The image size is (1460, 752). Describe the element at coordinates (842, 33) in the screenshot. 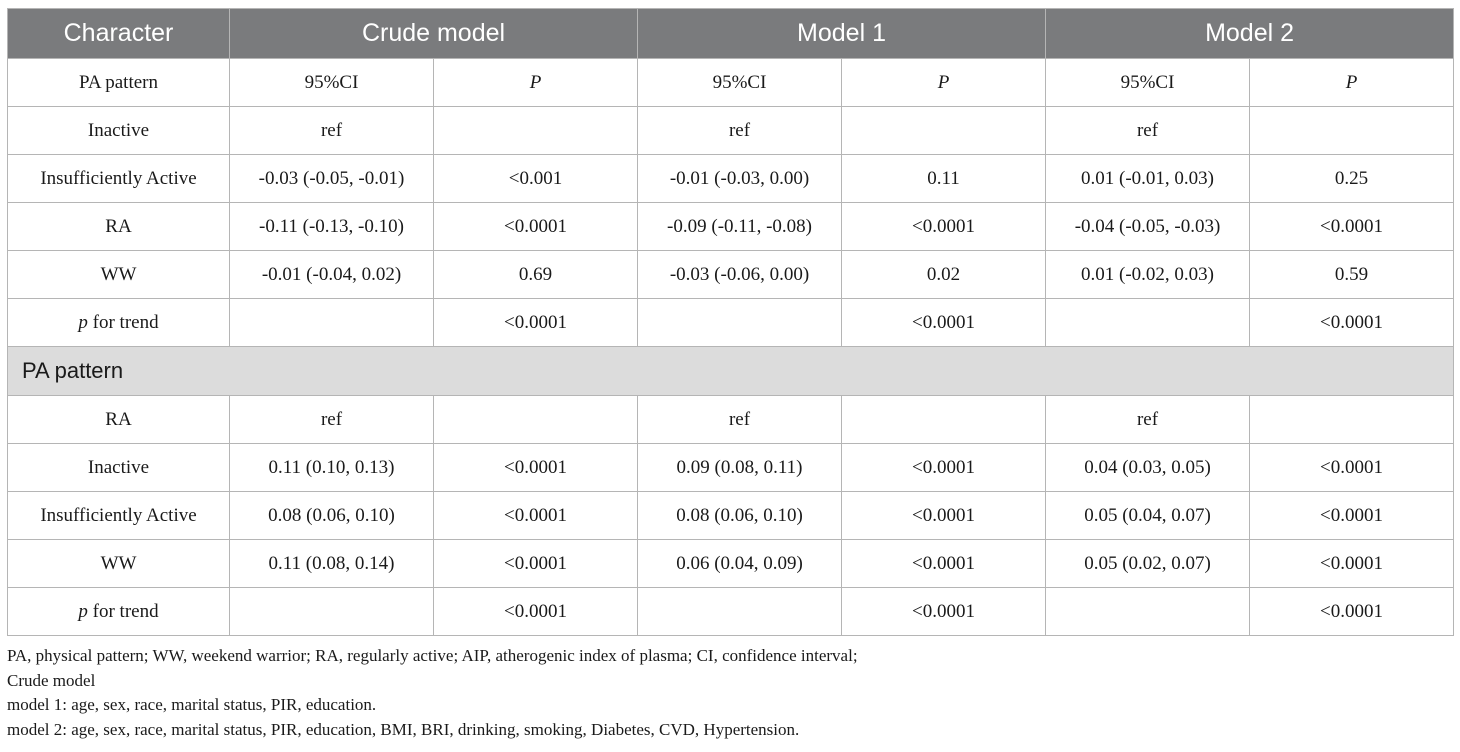

I see `header-model-1: Model 1` at that location.